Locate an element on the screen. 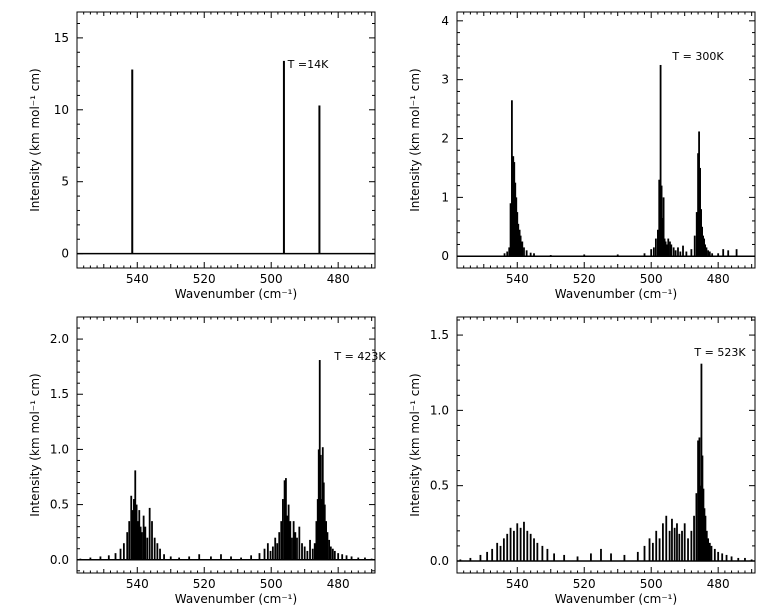 The height and width of the screenshot is (610, 763). y-tick-label: 0.0 is located at coordinates (59, 560).